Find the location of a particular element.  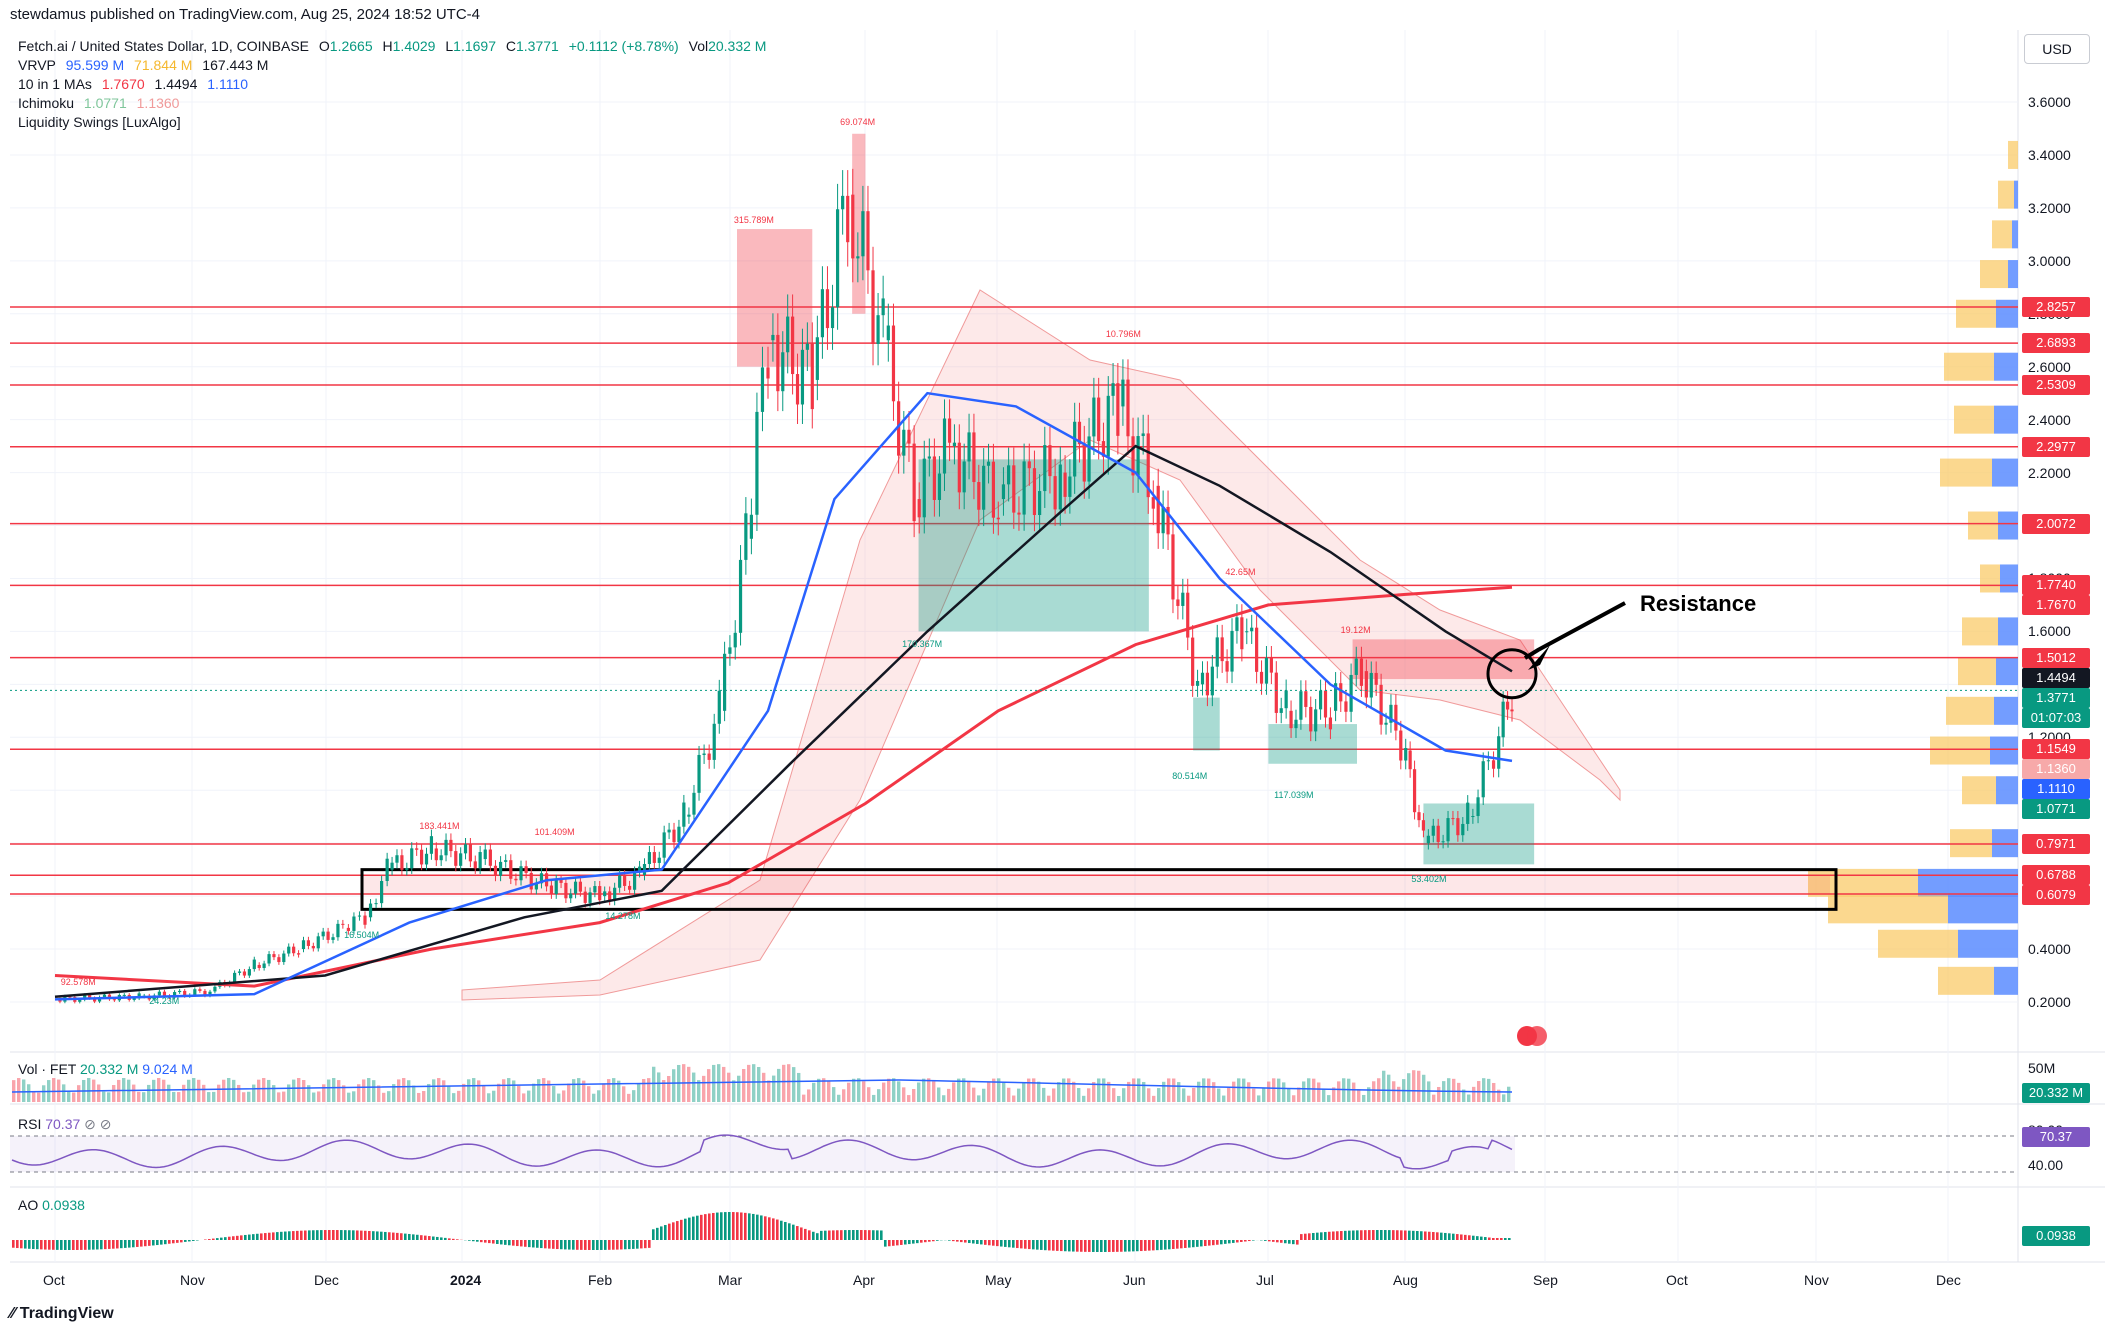

ao-legend: AO 0.0938 is located at coordinates (51, 1205).